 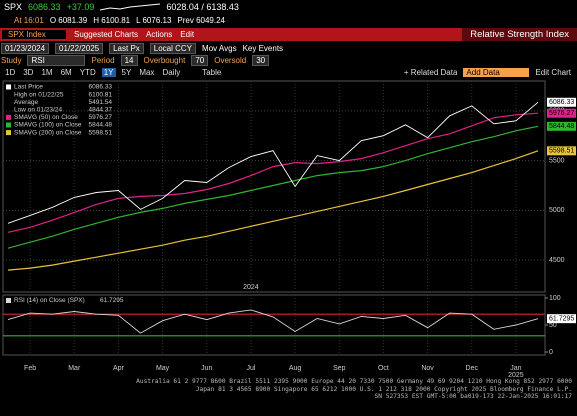 What do you see at coordinates (250, 368) in the screenshot?
I see `x-tick-label: Jul` at bounding box center [250, 368].